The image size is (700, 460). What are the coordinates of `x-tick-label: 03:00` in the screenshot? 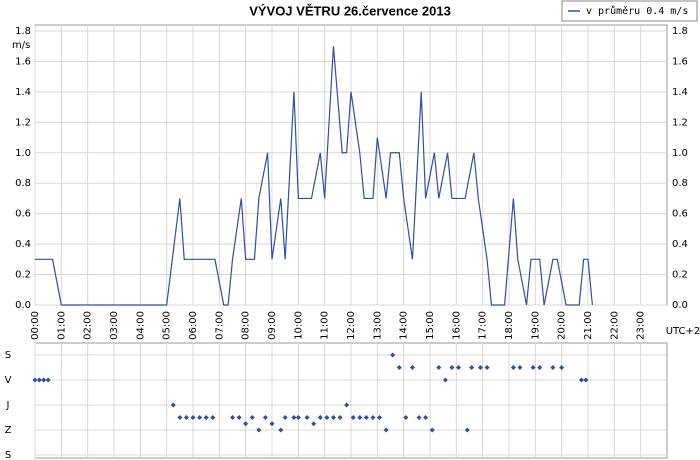 It's located at (114, 325).